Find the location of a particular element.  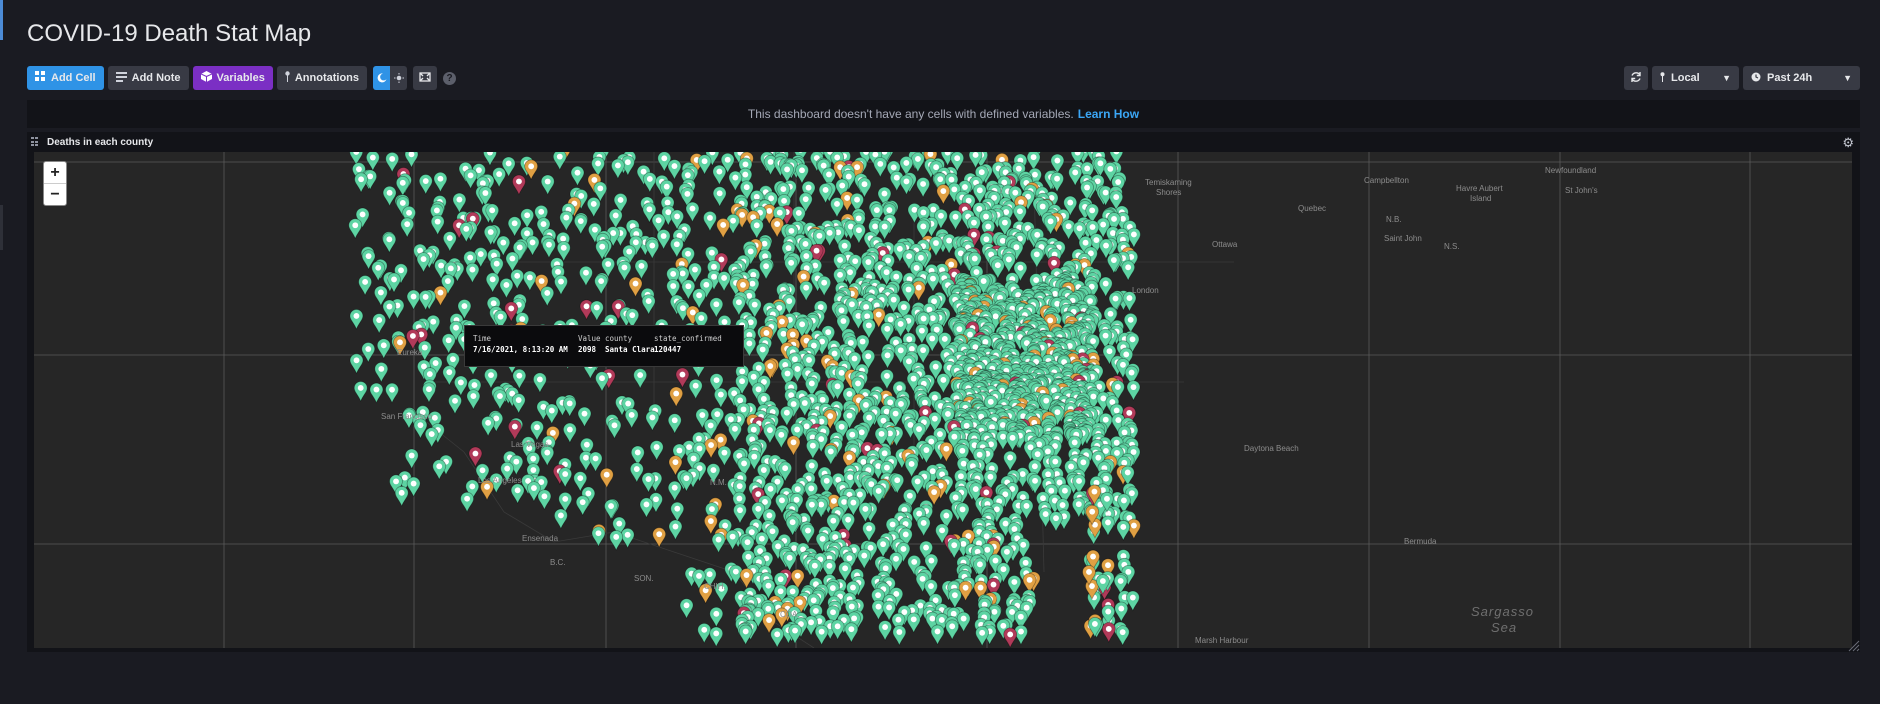

gear-icon: ⚙ is located at coordinates (1848, 142).